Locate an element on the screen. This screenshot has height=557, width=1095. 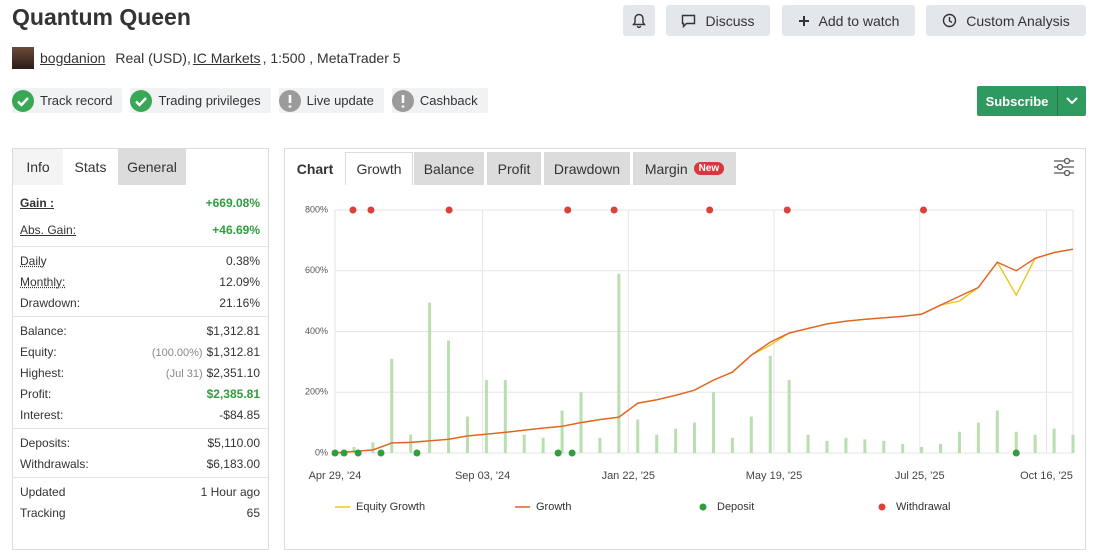
tab: Balance is located at coordinates (449, 168).